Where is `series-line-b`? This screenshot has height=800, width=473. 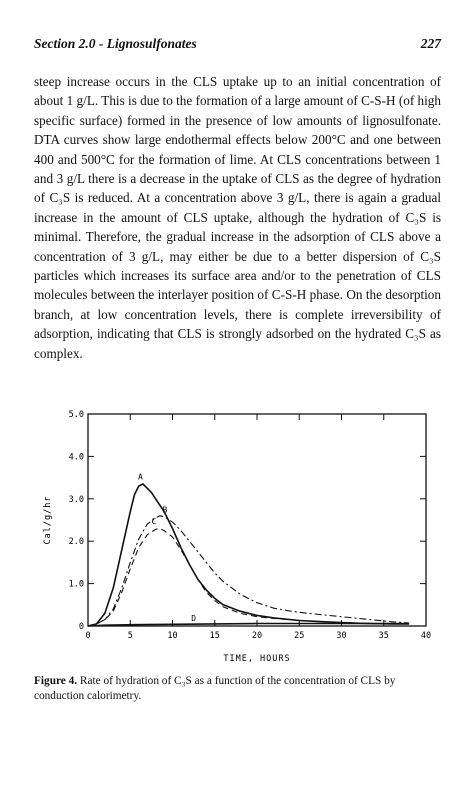
series-line-b is located at coordinates (248, 571).